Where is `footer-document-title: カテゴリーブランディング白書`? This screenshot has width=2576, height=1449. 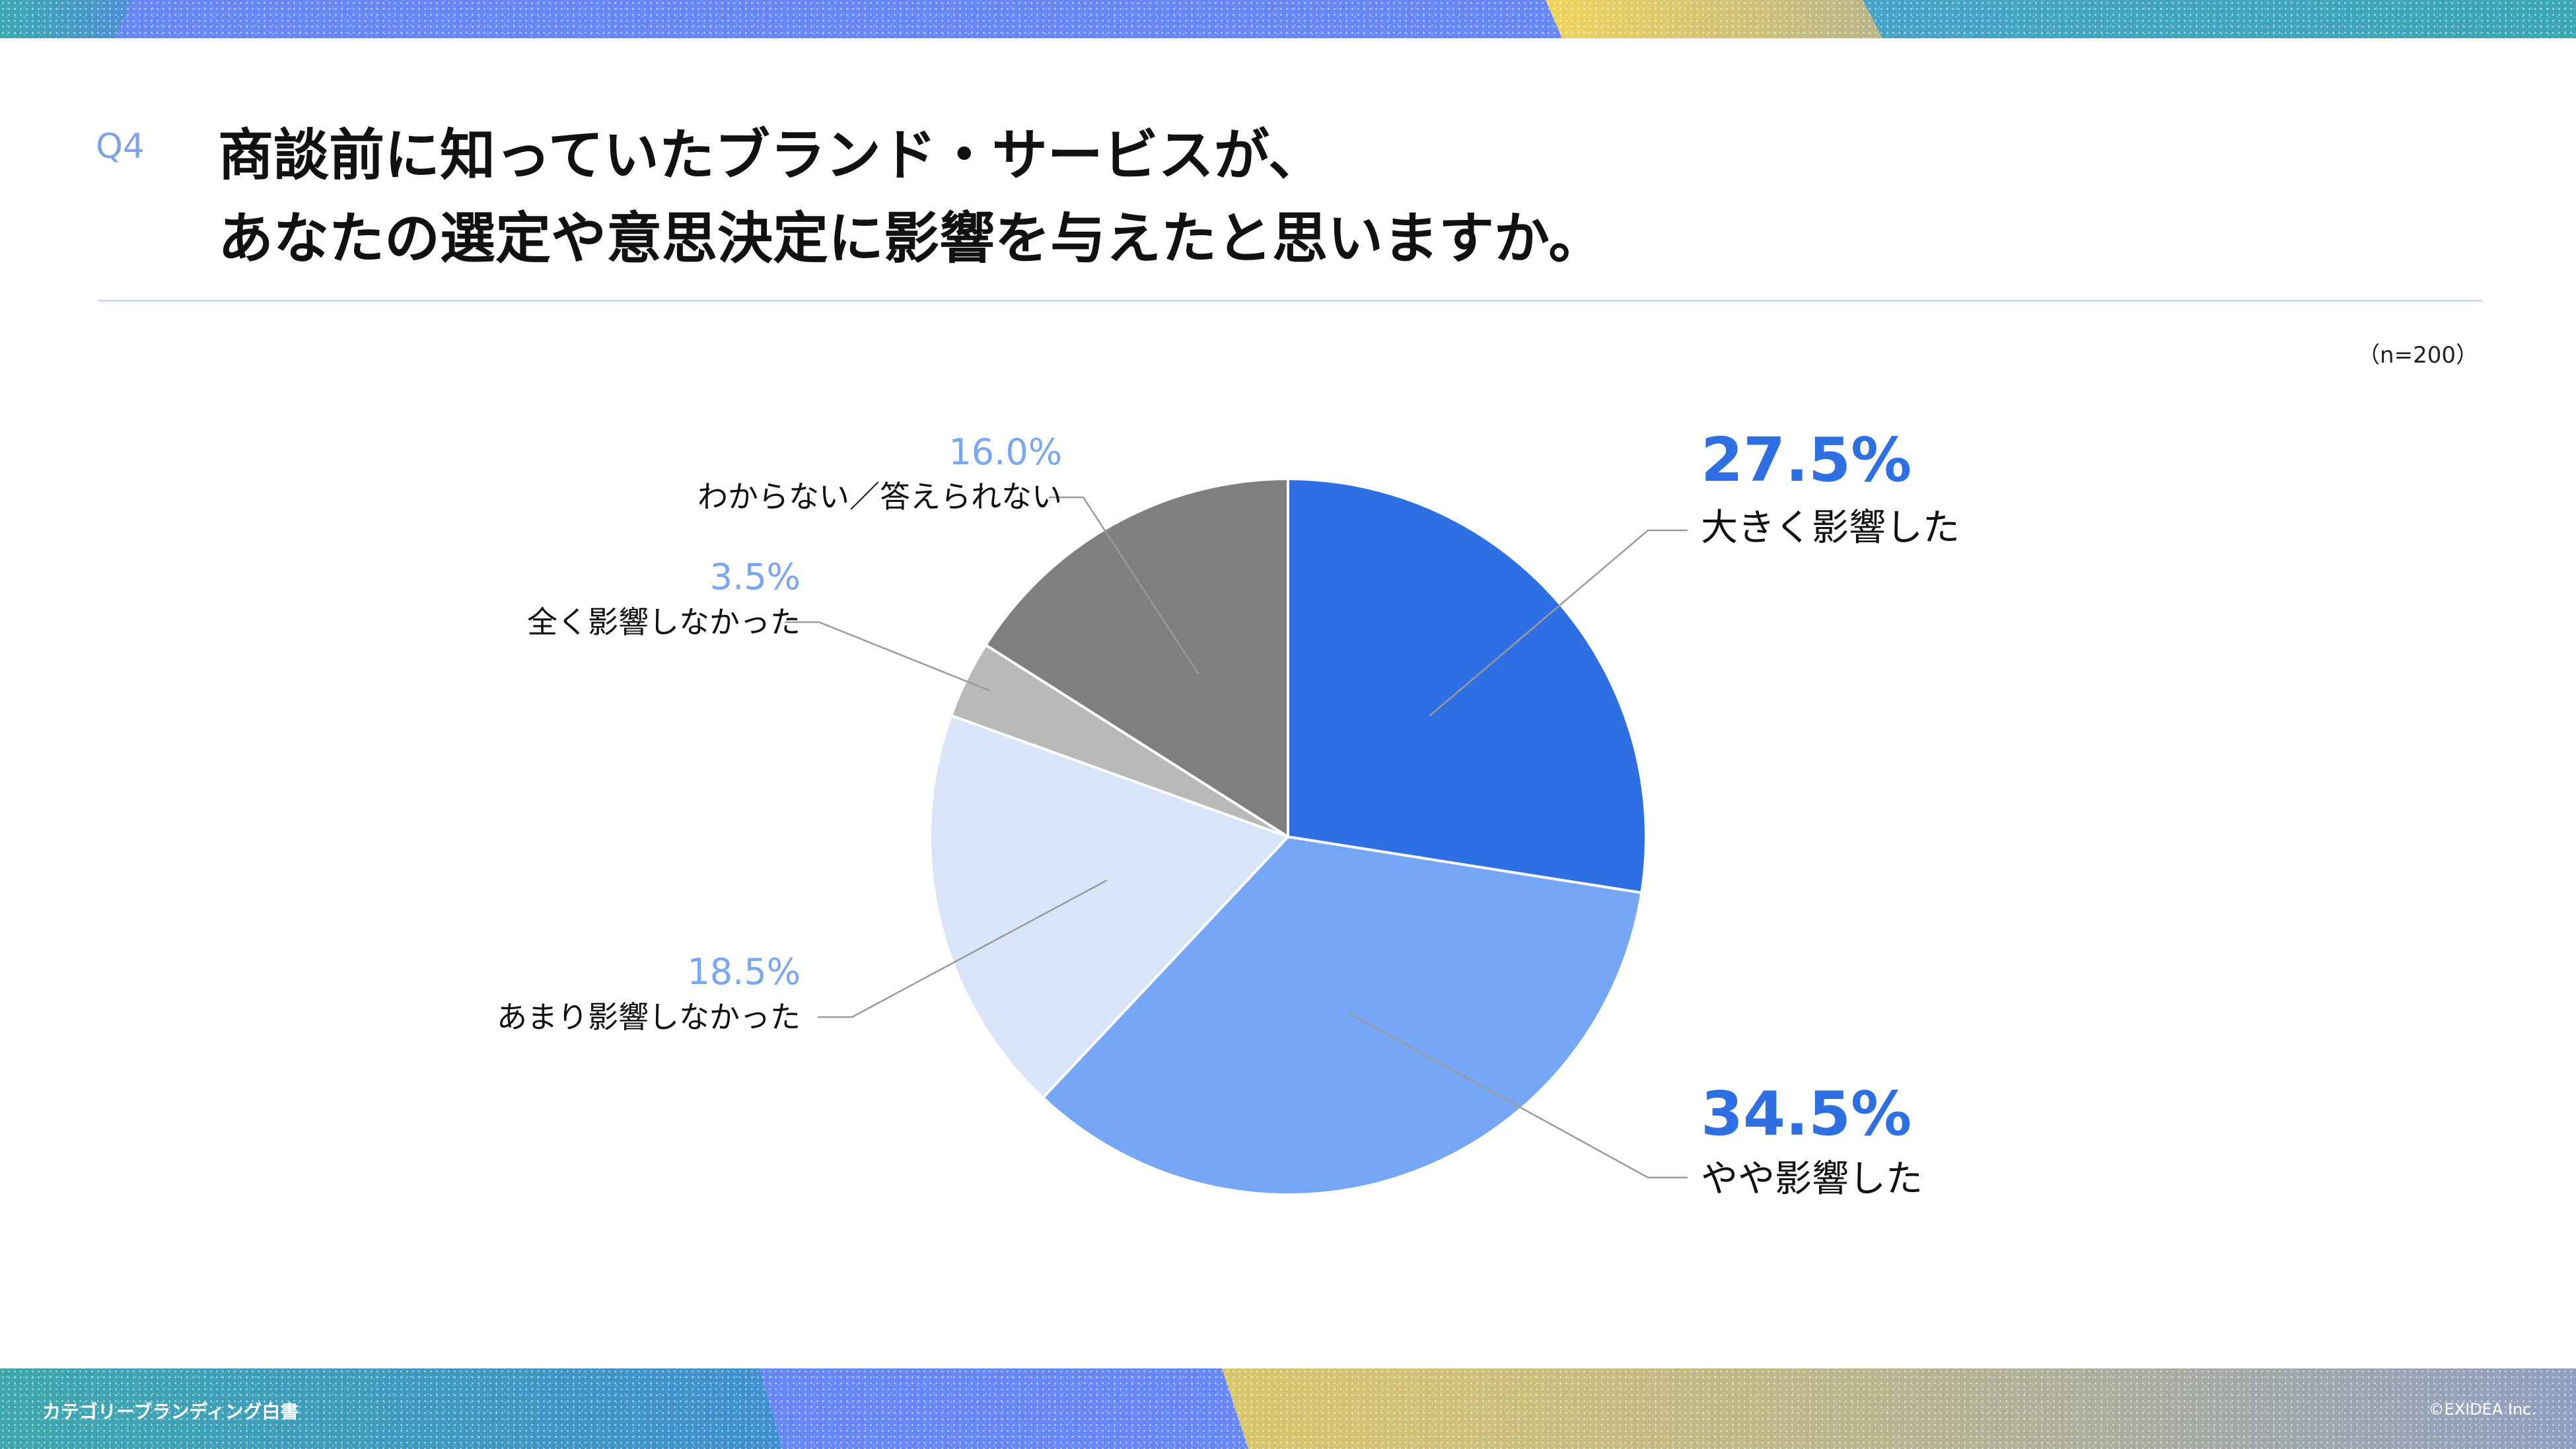 footer-document-title: カテゴリーブランディング白書 is located at coordinates (171, 1412).